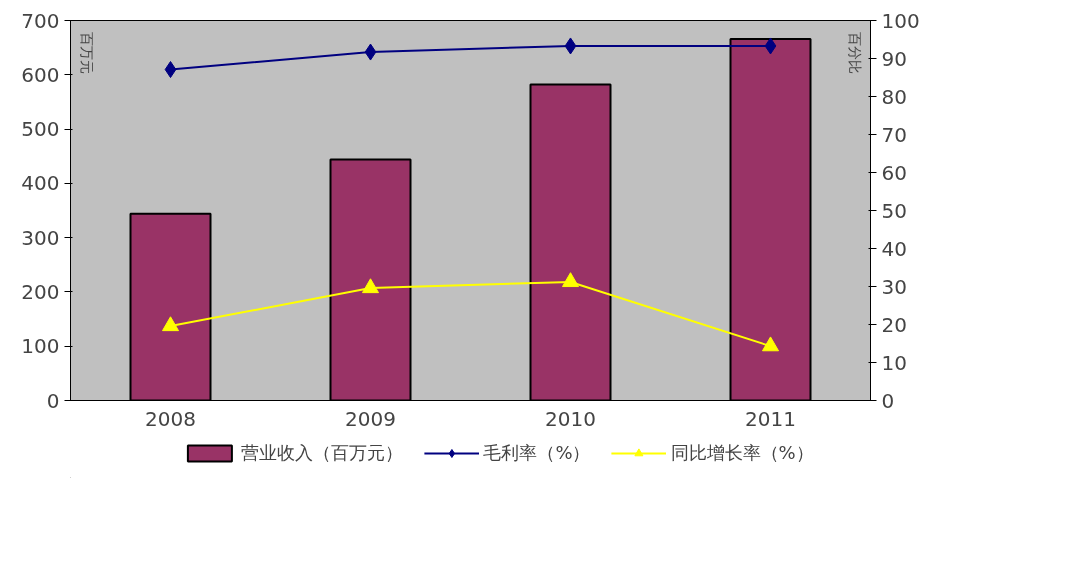 The height and width of the screenshot is (567, 1079). Describe the element at coordinates (40, 237) in the screenshot. I see `y-tick-label: 300` at that location.